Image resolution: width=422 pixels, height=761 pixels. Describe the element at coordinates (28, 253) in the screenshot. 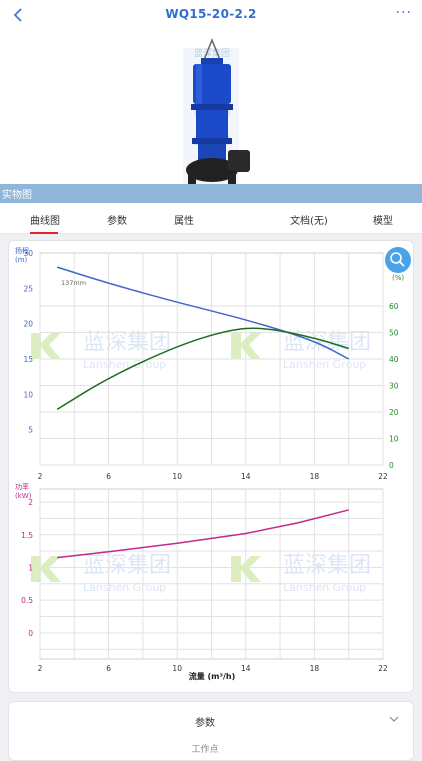

I see `chart1-y-left-tick: 30` at that location.